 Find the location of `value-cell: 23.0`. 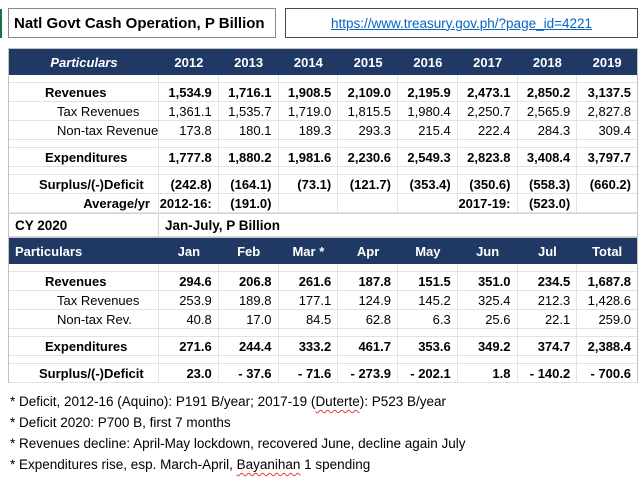

value-cell: 23.0 is located at coordinates (189, 373).